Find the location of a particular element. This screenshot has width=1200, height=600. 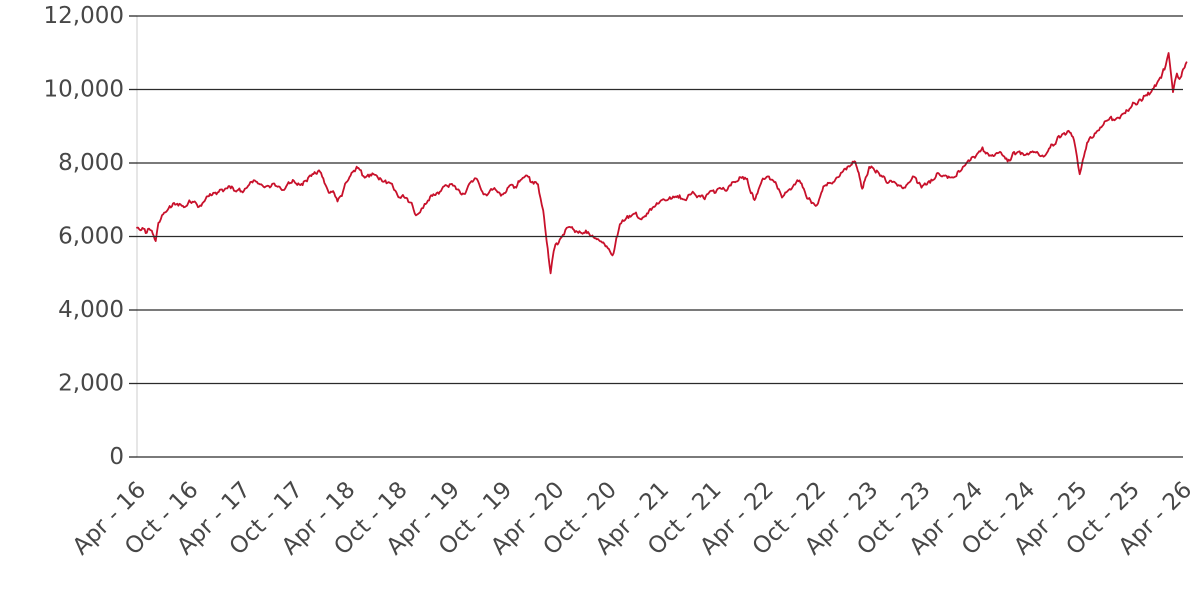

y-tick-label: 0 is located at coordinates (116, 457).